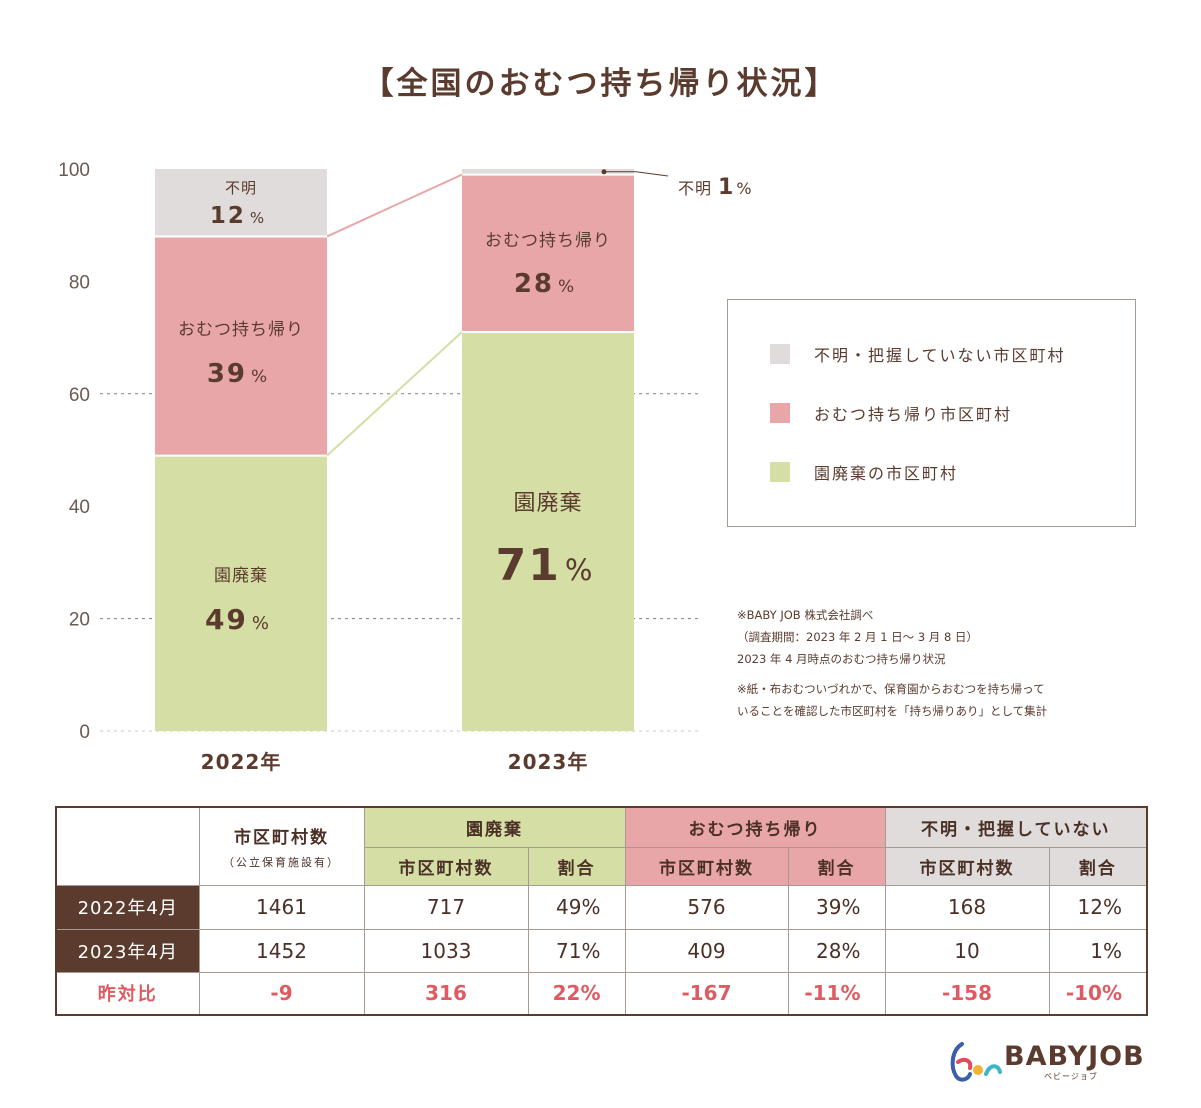  What do you see at coordinates (79, 282) in the screenshot?
I see `y-tick-label-80: 80` at bounding box center [79, 282].